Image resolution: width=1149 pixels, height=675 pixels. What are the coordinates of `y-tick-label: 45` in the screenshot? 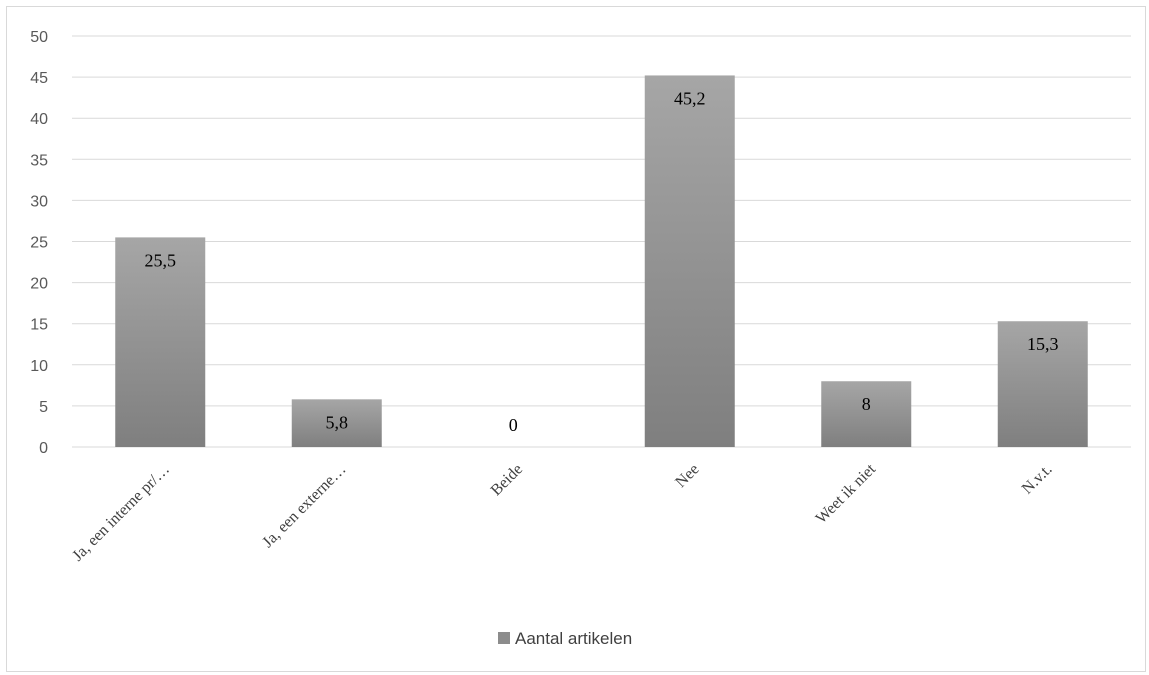 It's located at (39, 78).